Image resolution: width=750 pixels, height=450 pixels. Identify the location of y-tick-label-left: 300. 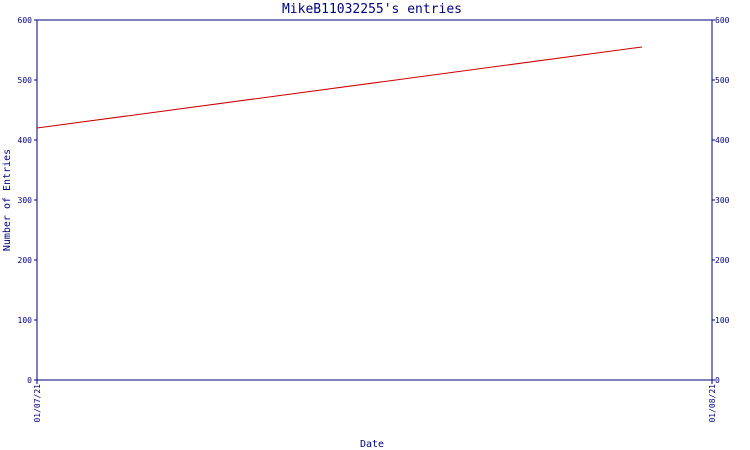
(25, 200).